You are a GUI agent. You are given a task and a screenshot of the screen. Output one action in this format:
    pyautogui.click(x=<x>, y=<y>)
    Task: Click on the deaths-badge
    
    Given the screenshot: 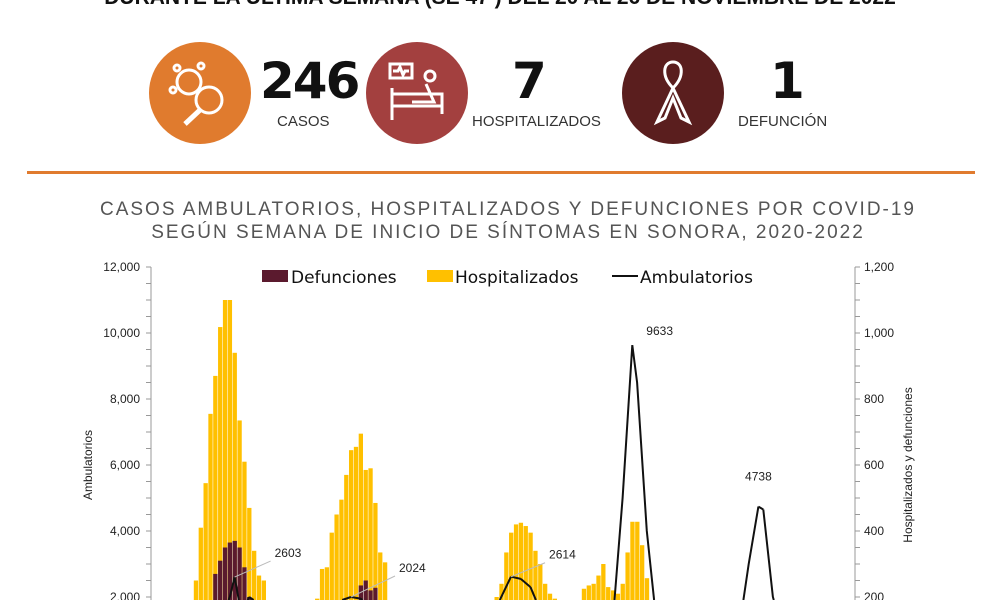 What is the action you would take?
    pyautogui.click(x=673, y=93)
    